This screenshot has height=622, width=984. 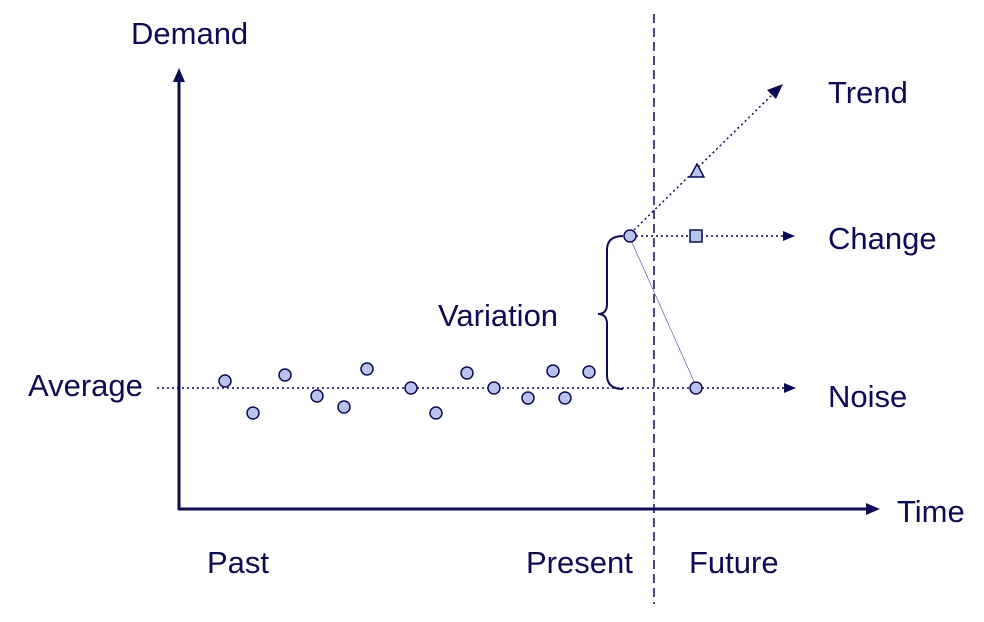 I want to click on observations, so click(x=427, y=324).